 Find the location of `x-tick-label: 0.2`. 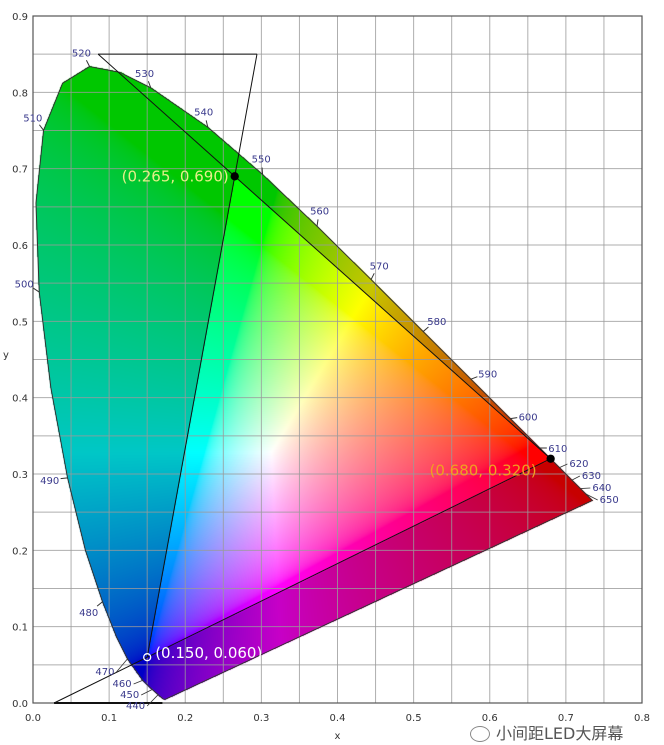

x-tick-label: 0.2 is located at coordinates (185, 718).